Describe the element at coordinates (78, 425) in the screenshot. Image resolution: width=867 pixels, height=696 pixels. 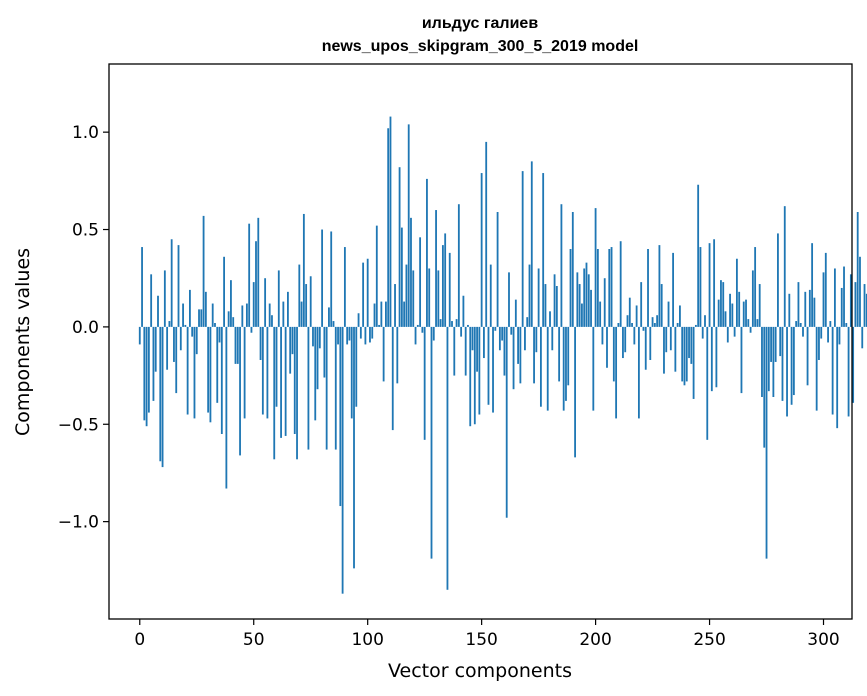
I see `y-tick-label: −0.5` at that location.